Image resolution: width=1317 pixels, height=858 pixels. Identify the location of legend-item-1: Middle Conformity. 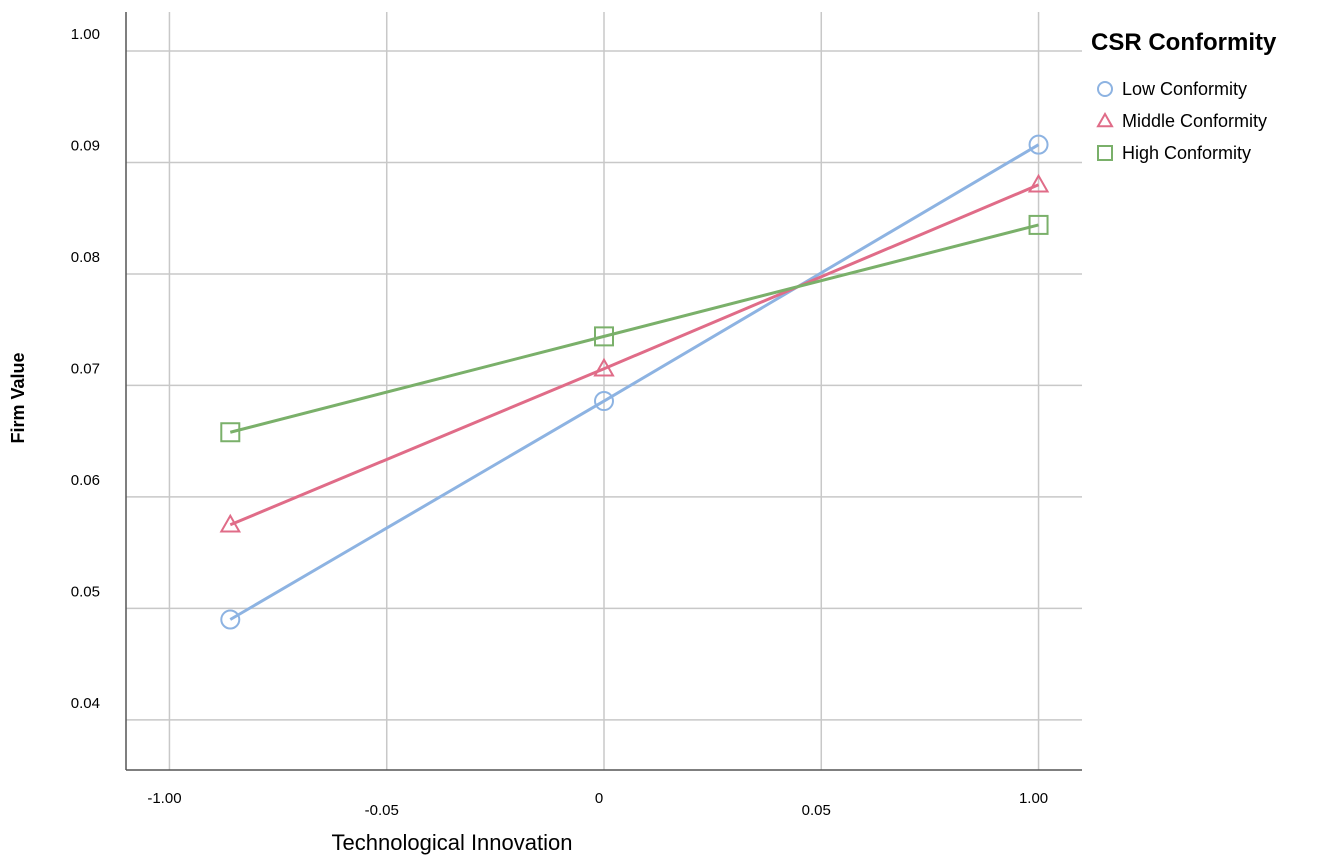
(1181, 121).